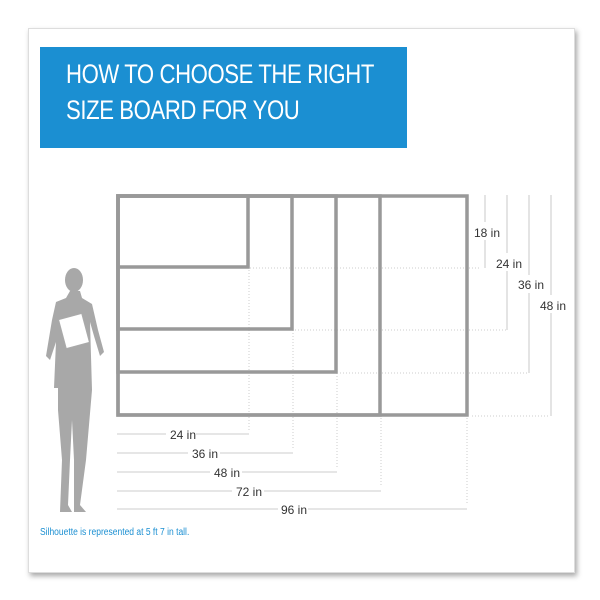 Image resolution: width=600 pixels, height=600 pixels. Describe the element at coordinates (553, 306) in the screenshot. I see `height-label-48: 48 in` at that location.